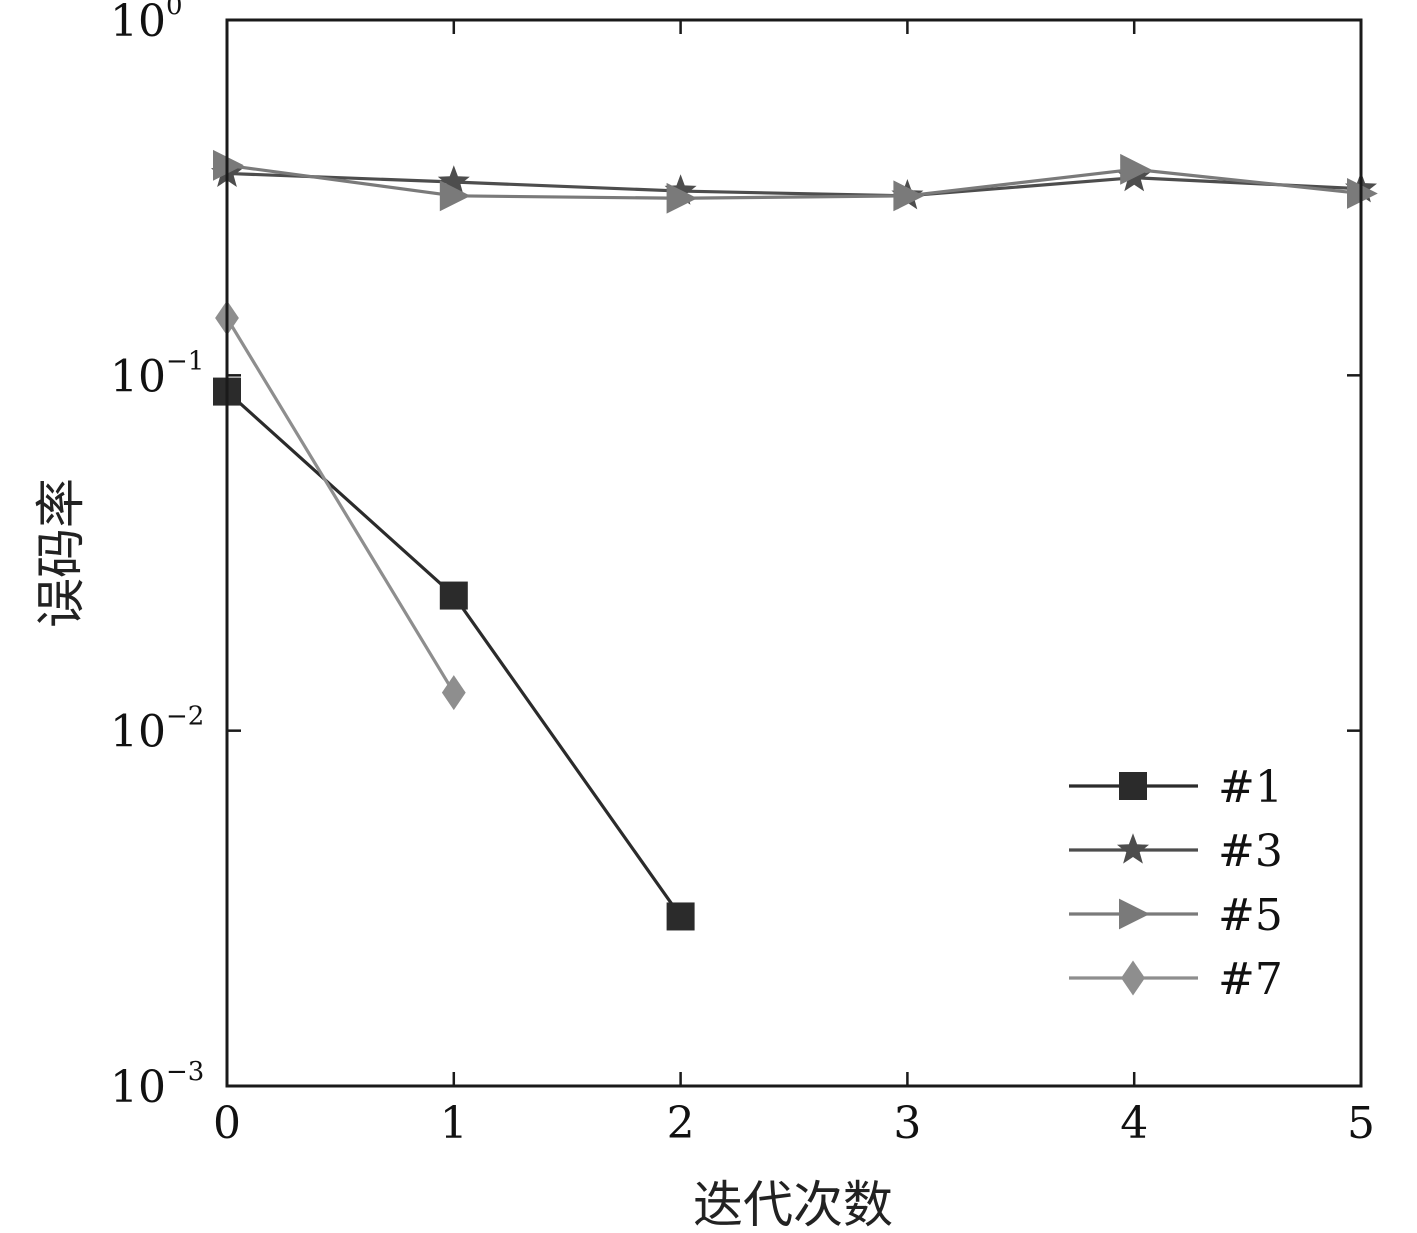  What do you see at coordinates (157, 374) in the screenshot?
I see `y-tick-label: 10⁻¹` at bounding box center [157, 374].